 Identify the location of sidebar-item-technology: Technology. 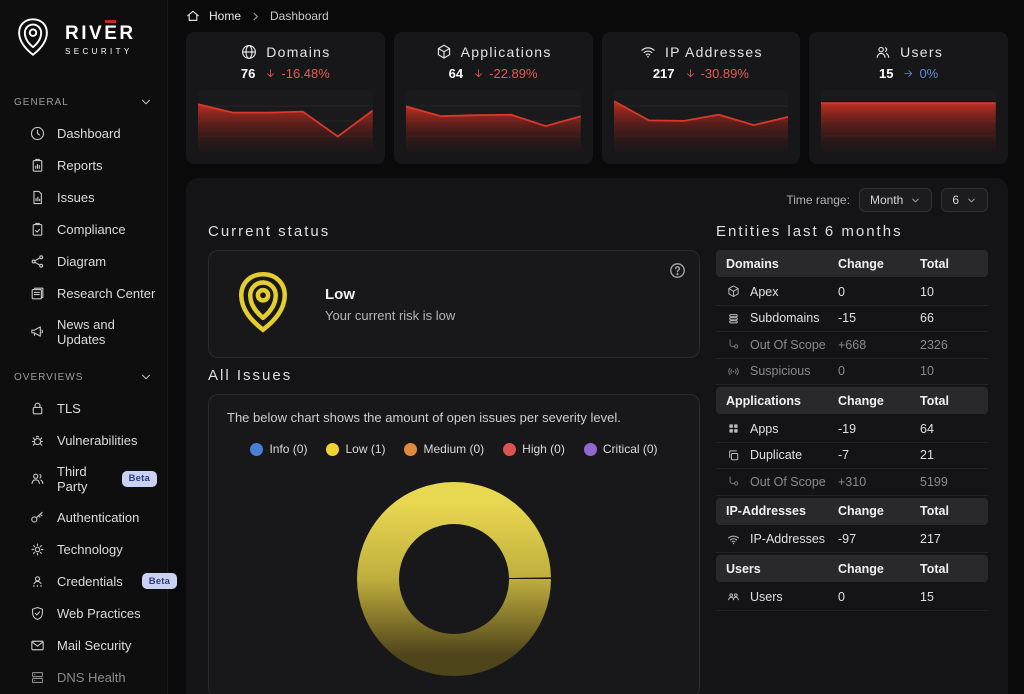
(83, 549).